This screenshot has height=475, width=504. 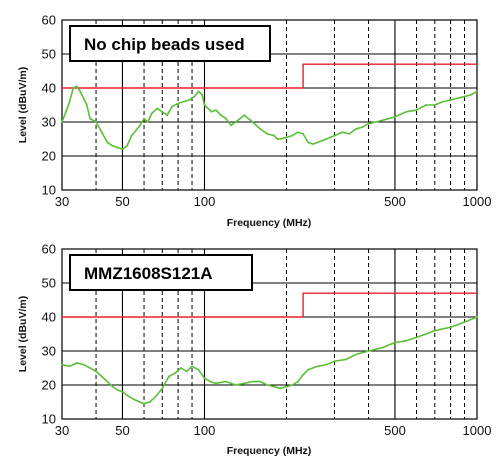 What do you see at coordinates (49, 385) in the screenshot?
I see `y-tick-label: 20` at bounding box center [49, 385].